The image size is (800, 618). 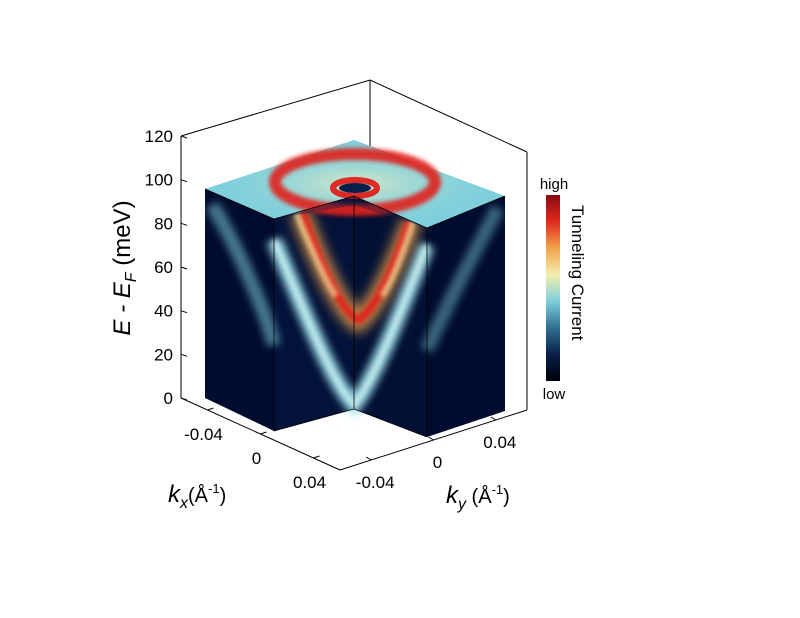 I want to click on kx-axis-ticks: -0.04 0 0.04, so click(x=255, y=449).